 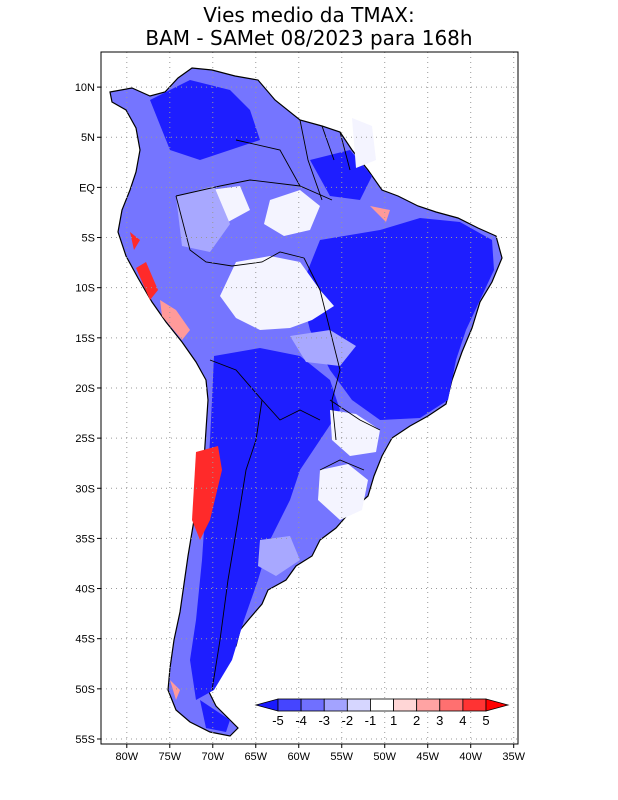 I want to click on lon-tick-label: 75W, so click(x=169, y=757).